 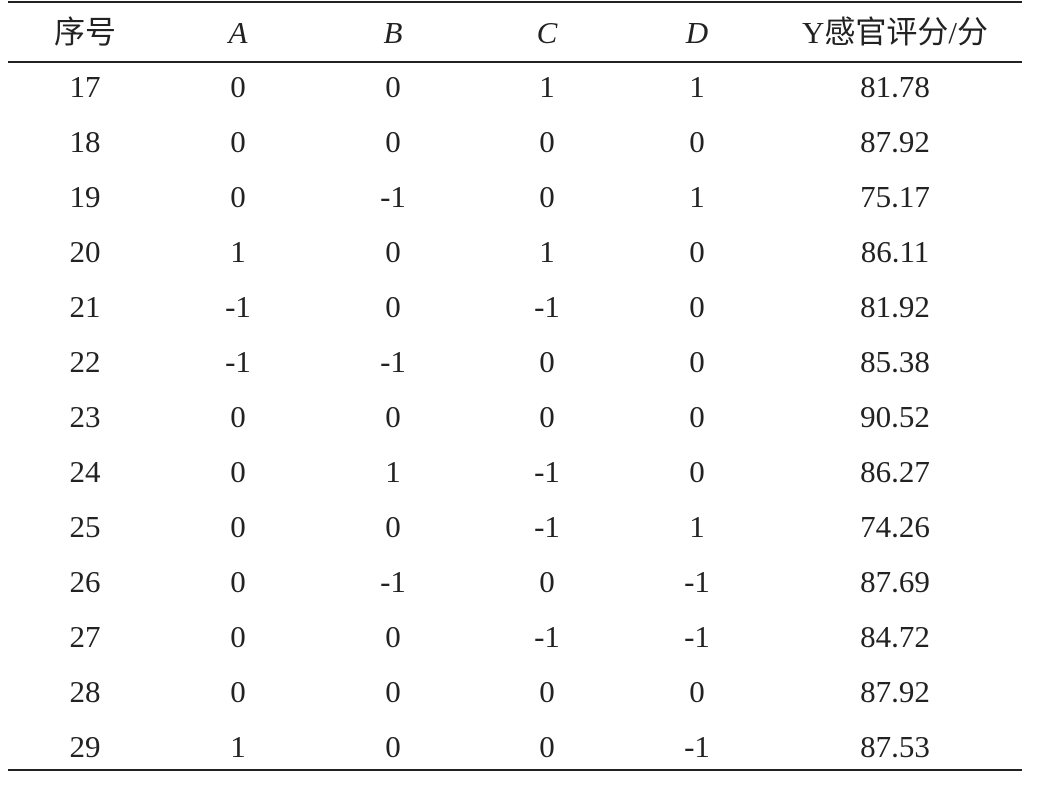 What do you see at coordinates (85, 361) in the screenshot?
I see `table-cell: 22` at bounding box center [85, 361].